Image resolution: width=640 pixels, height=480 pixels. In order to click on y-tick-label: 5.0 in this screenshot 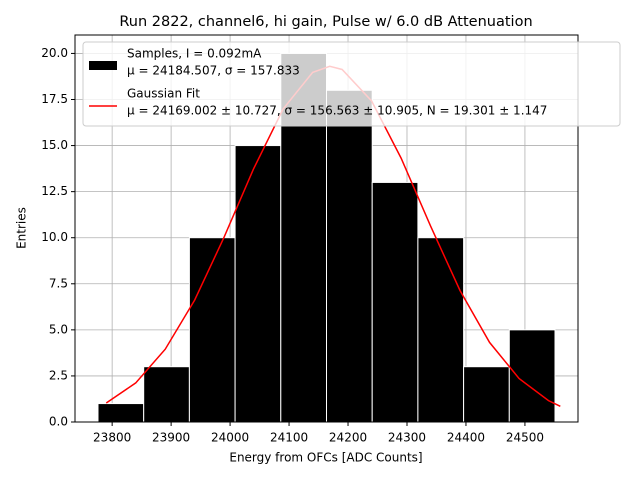, I will do `click(58, 329)`.